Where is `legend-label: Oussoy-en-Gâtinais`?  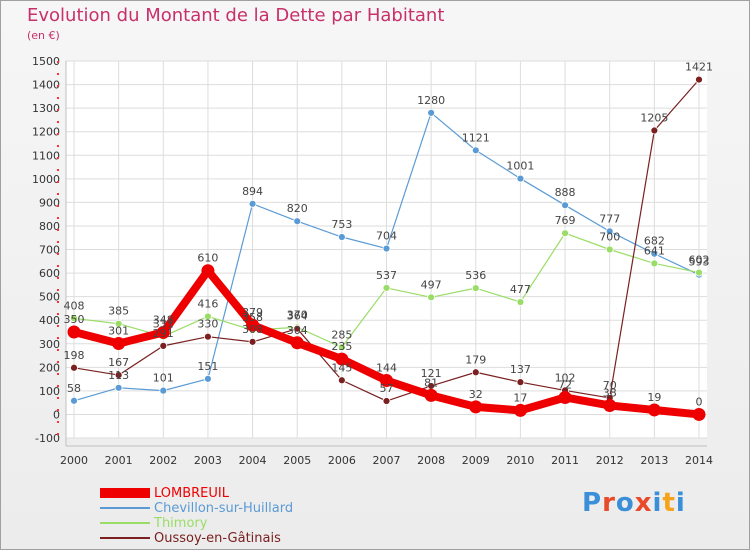
legend-label: Oussoy-en-Gâtinais is located at coordinates (217, 538).